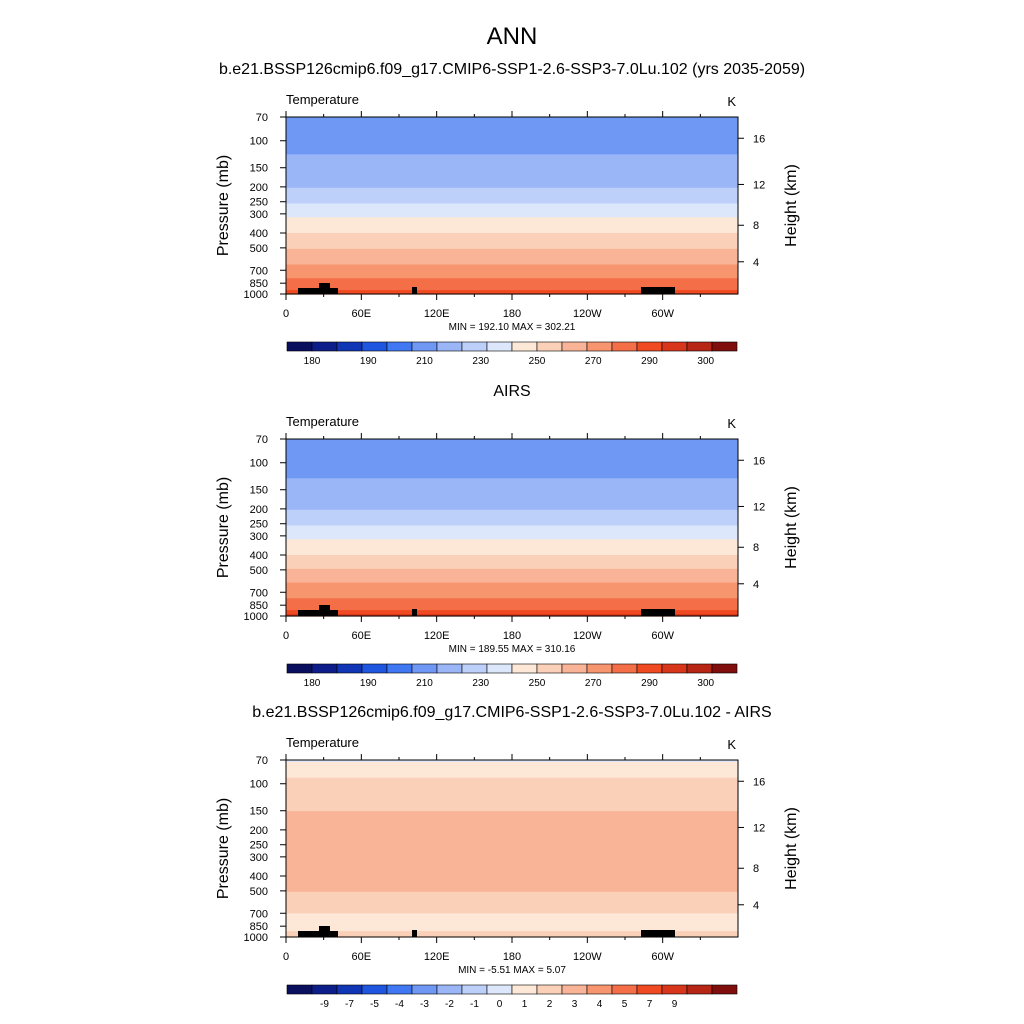 This screenshot has height=1024, width=1024. I want to click on y2-axis-label: Height (km), so click(791, 848).